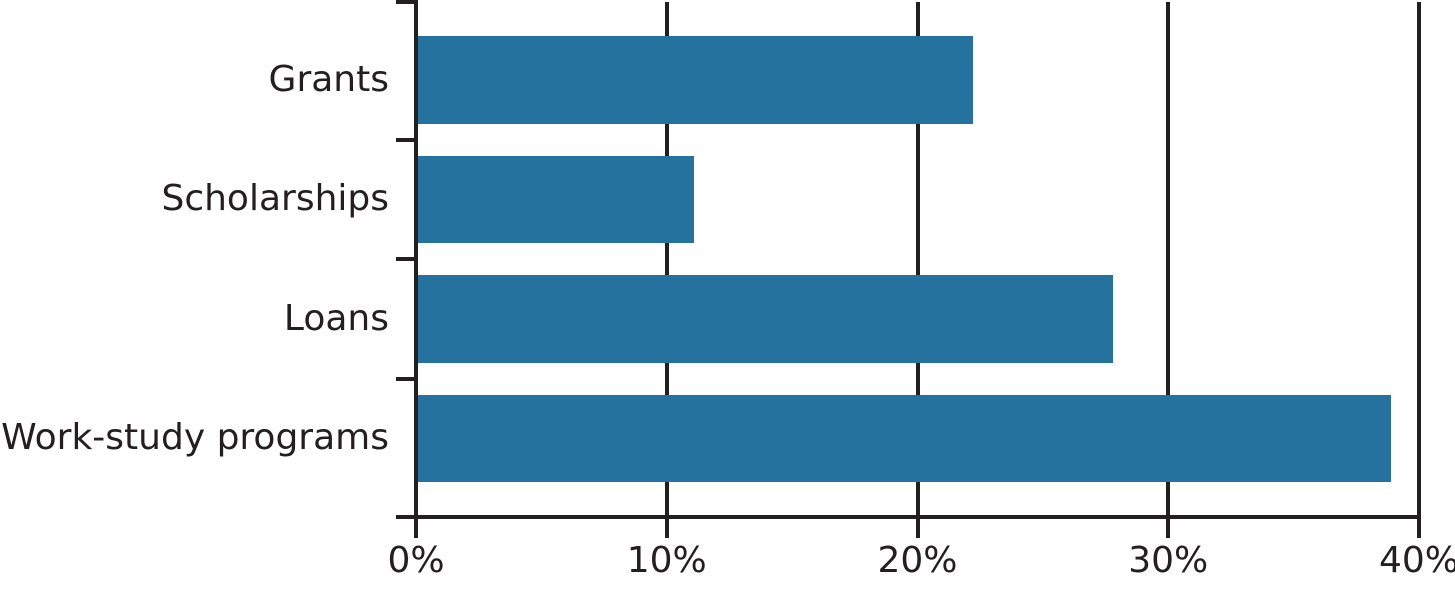 Image resolution: width=1455 pixels, height=592 pixels. I want to click on x-tick-label-40: 40%, so click(1416, 560).